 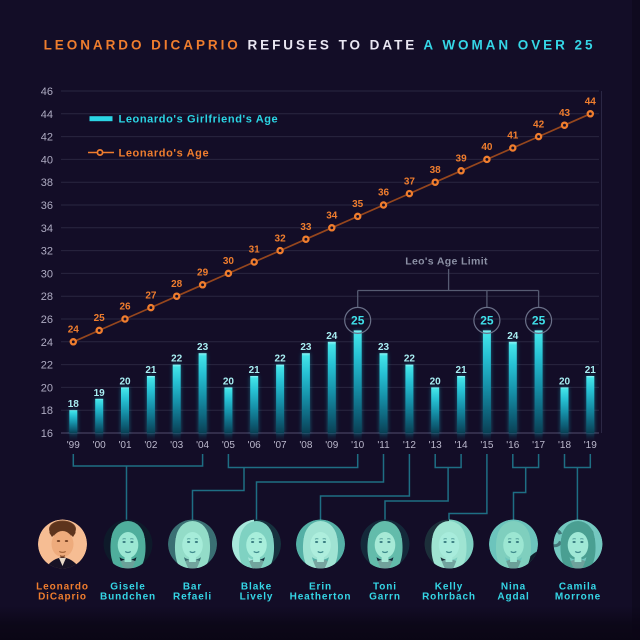 What do you see at coordinates (409, 445) in the screenshot?
I see `svg-text: '12` at bounding box center [409, 445].